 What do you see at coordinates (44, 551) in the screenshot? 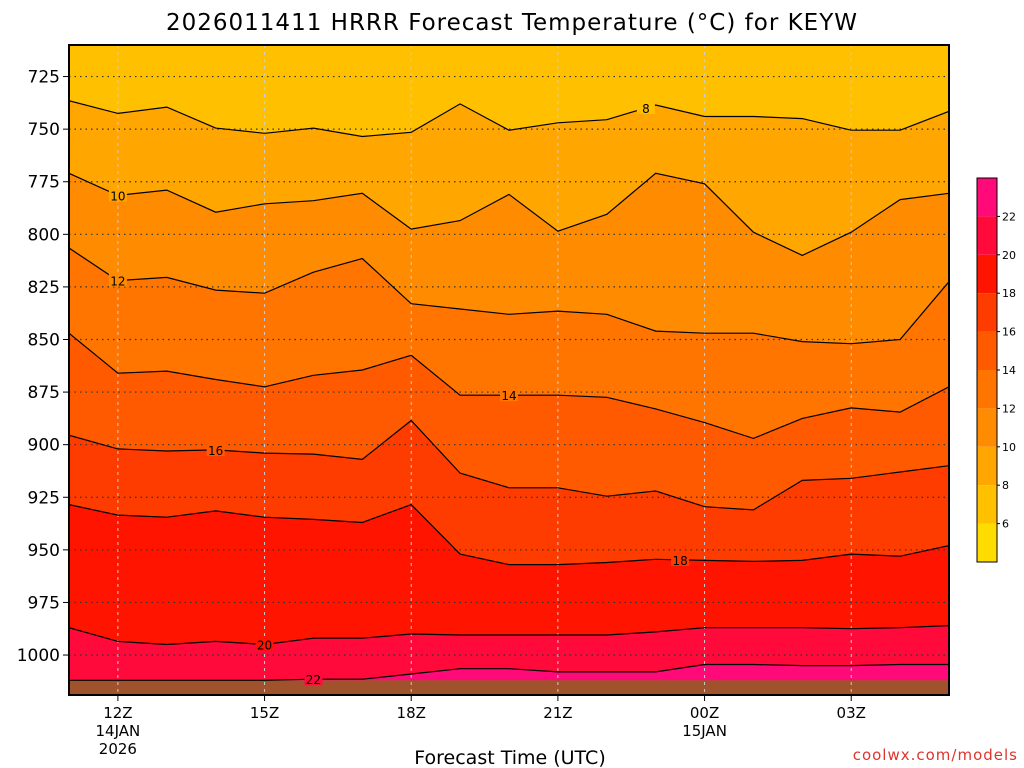
I see `y-tick-label-950: 950` at bounding box center [44, 551].